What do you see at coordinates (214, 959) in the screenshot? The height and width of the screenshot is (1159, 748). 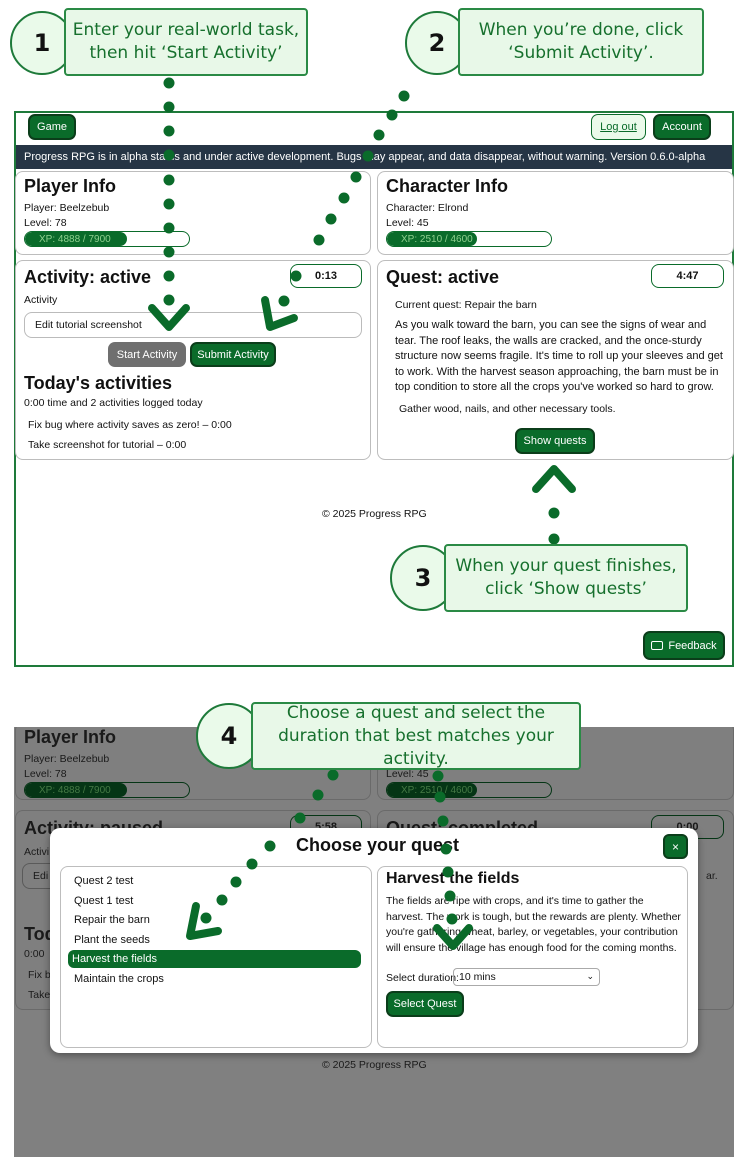 I see `quest-list-item: Harvest the fields` at bounding box center [214, 959].